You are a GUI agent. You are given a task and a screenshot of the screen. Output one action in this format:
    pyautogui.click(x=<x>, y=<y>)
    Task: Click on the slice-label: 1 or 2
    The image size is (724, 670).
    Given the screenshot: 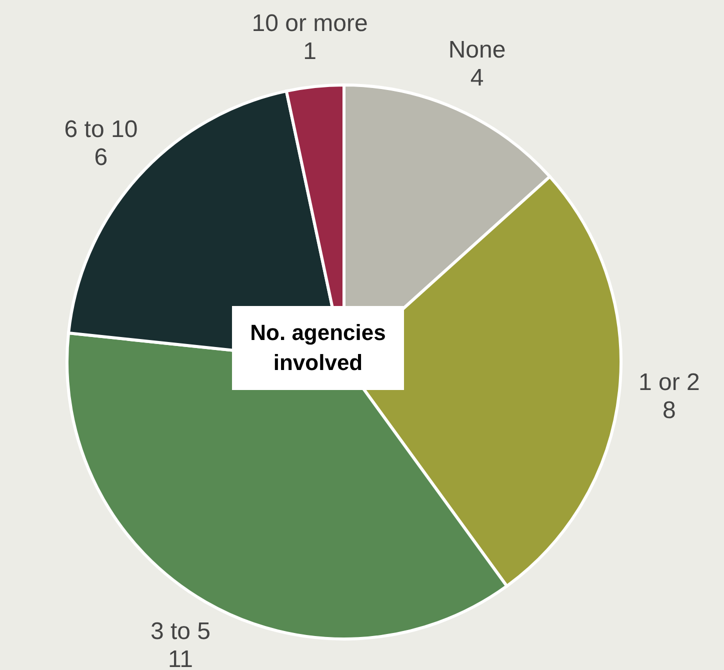 What is the action you would take?
    pyautogui.click(x=669, y=382)
    